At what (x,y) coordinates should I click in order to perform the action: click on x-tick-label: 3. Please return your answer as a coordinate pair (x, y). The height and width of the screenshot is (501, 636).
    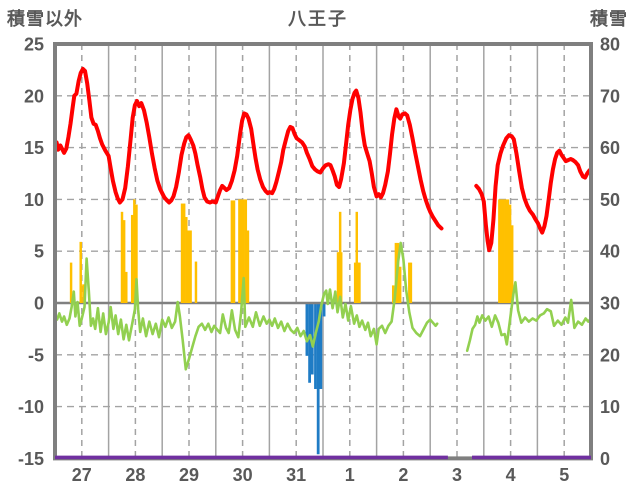
    Looking at the image, I should click on (457, 475).